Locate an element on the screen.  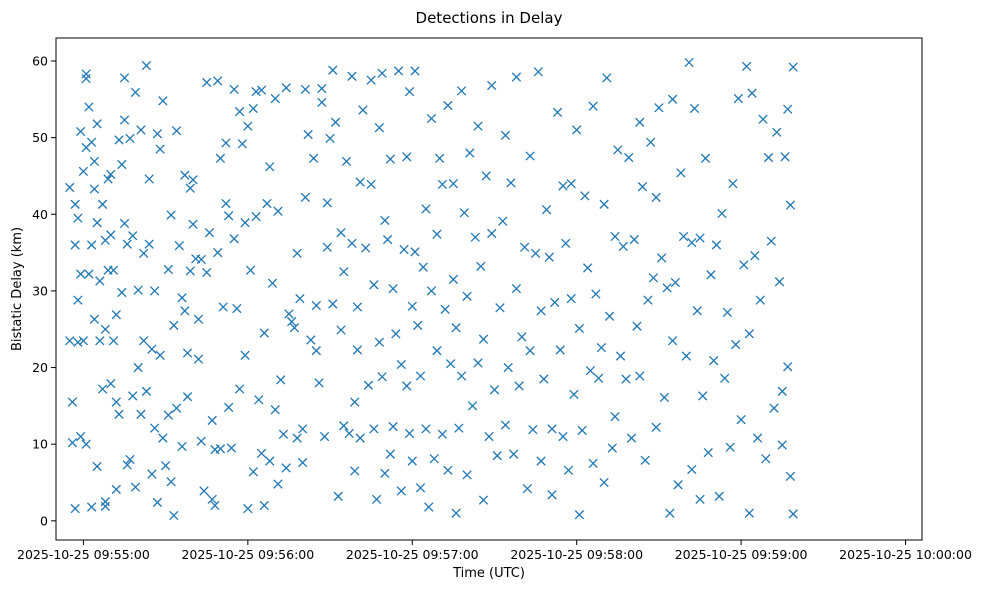
x-tick-label: 2025-10-25 09:55:00 is located at coordinates (83, 554).